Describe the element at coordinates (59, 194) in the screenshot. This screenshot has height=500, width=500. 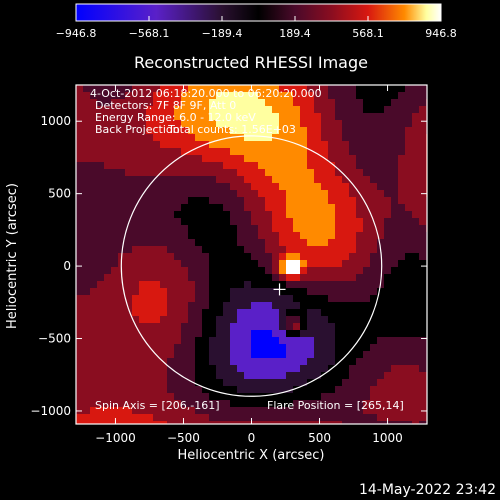
I see `y-tick-label: 500` at that location.